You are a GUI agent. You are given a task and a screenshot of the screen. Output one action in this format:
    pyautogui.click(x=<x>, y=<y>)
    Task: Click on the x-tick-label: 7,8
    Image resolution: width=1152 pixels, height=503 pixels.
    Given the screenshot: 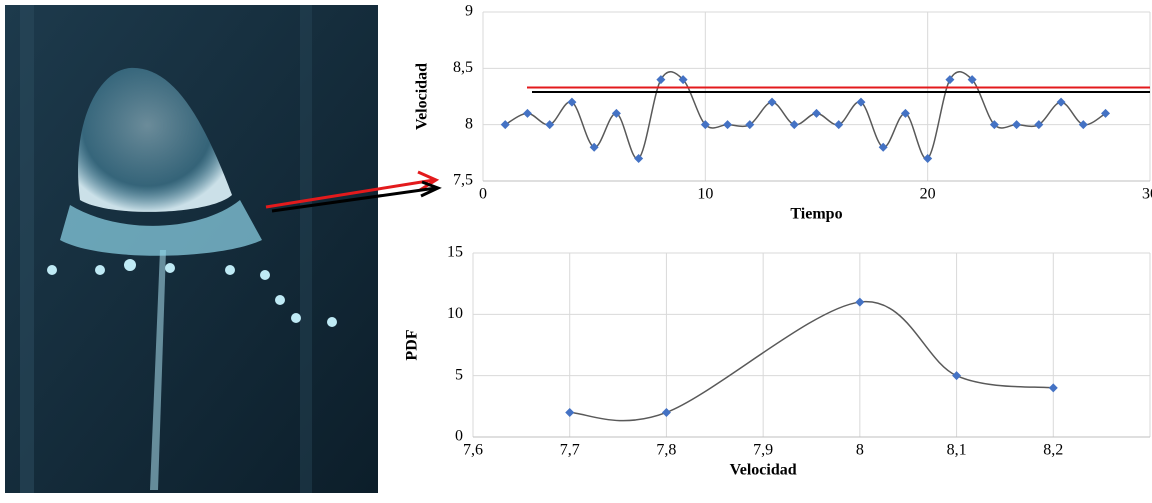 What is the action you would take?
    pyautogui.click(x=666, y=450)
    